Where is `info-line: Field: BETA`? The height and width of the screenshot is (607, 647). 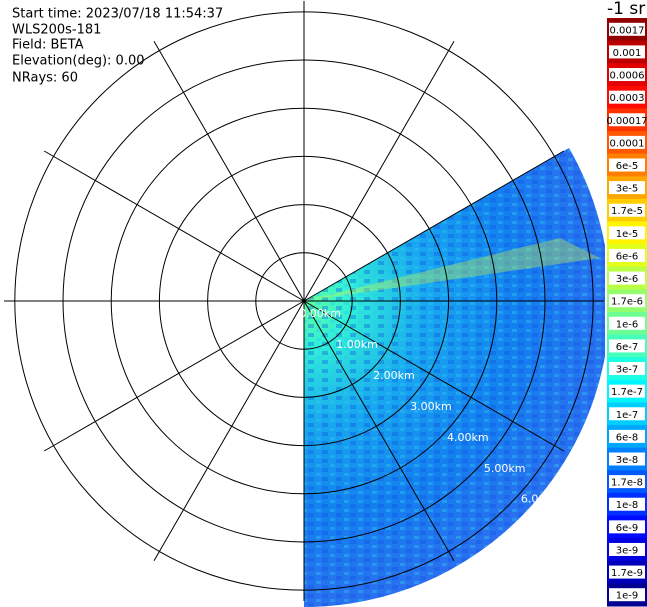
info-line: Field: BETA is located at coordinates (48, 45).